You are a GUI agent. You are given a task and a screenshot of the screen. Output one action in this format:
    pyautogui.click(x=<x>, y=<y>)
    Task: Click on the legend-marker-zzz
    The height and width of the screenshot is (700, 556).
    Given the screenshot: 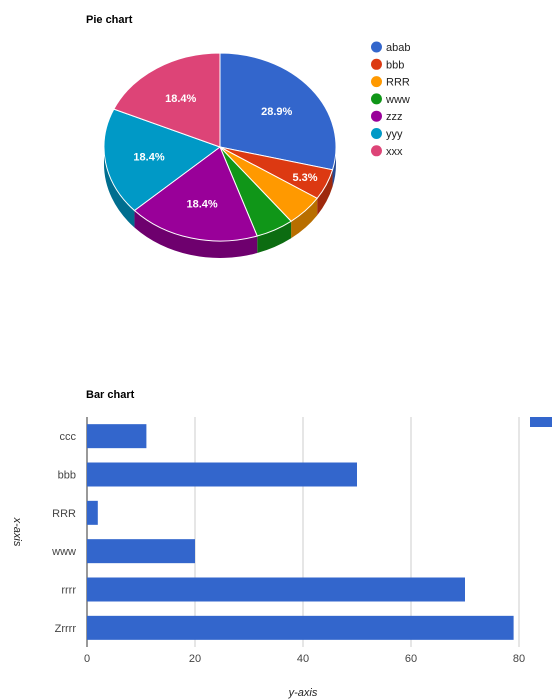 What is the action you would take?
    pyautogui.click(x=376, y=116)
    